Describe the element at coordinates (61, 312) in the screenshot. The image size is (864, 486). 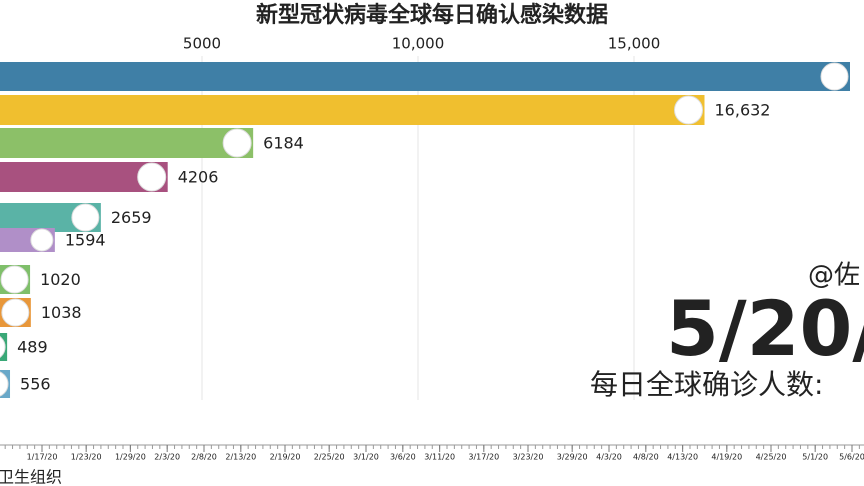
I see `value-label: 1038` at that location.